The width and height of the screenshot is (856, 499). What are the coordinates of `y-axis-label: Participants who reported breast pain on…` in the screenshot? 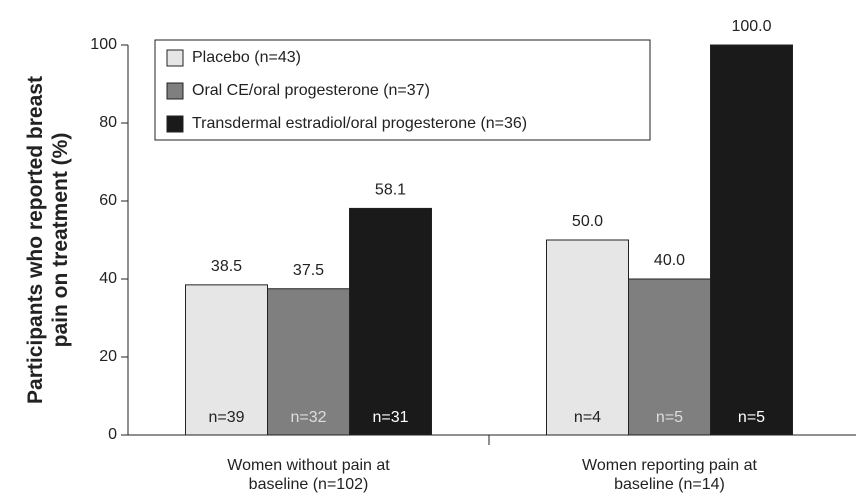 It's located at (48, 240).